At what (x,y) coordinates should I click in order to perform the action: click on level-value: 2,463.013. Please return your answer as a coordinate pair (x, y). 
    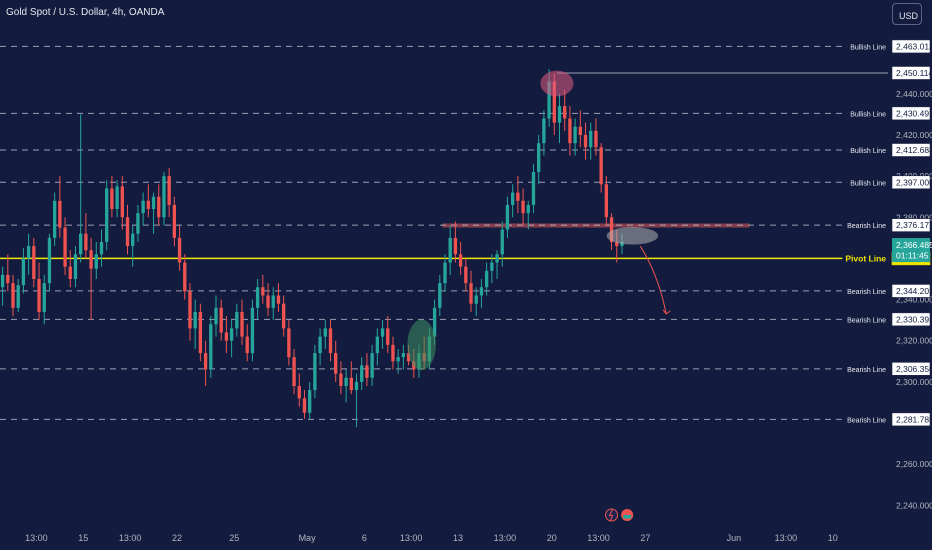
    Looking at the image, I should click on (914, 46).